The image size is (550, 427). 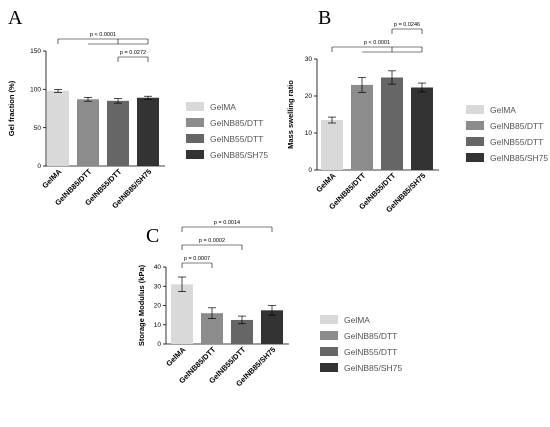 I want to click on y-tick-label-a-3: 150, so click(x=35, y=51).